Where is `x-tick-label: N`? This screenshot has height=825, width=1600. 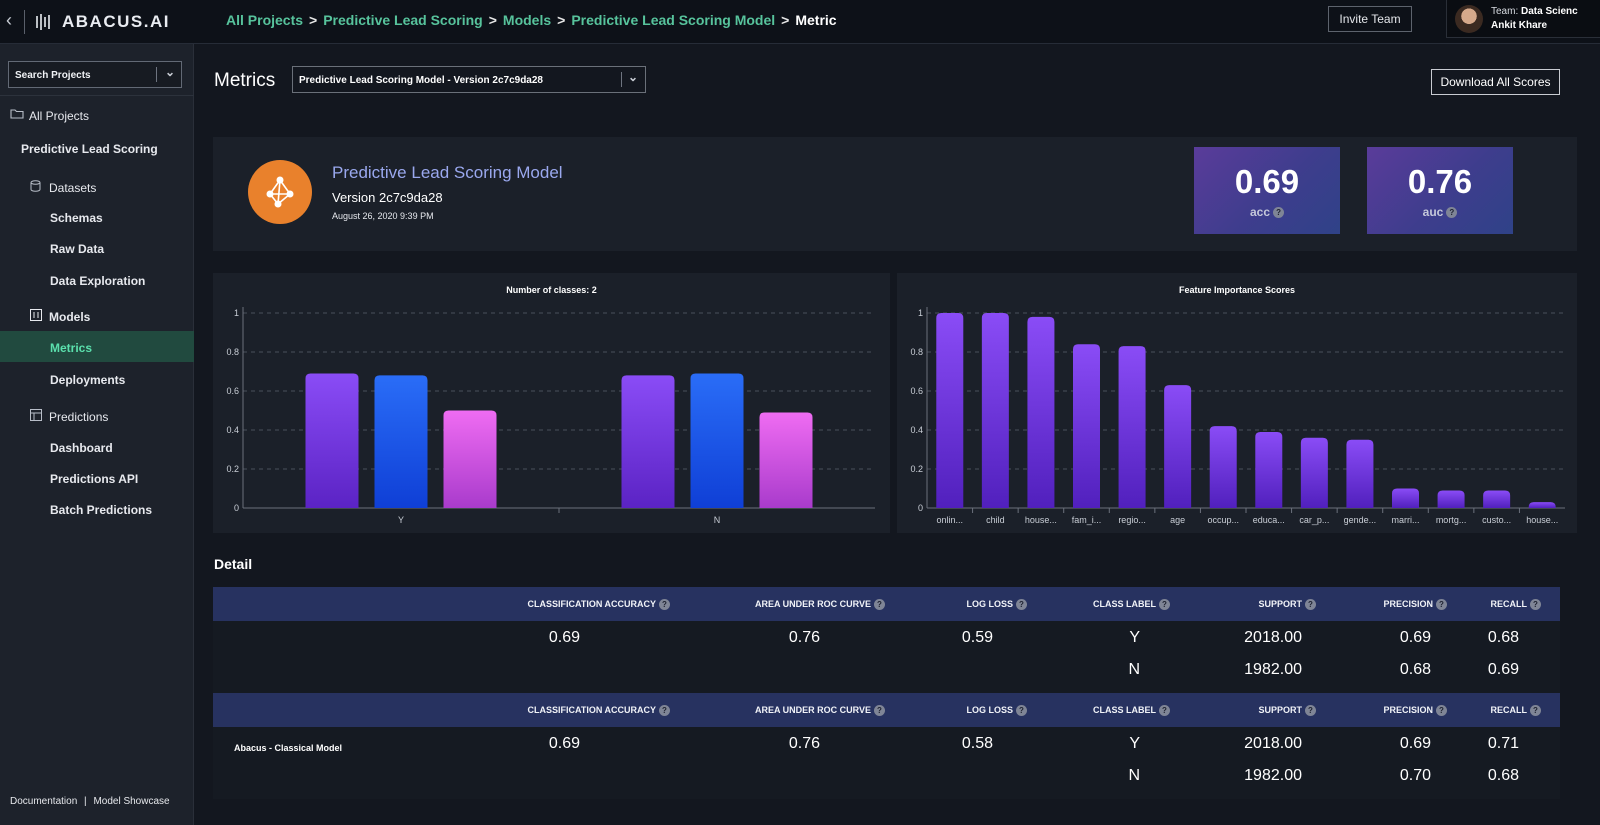
x-tick-label: N is located at coordinates (717, 520).